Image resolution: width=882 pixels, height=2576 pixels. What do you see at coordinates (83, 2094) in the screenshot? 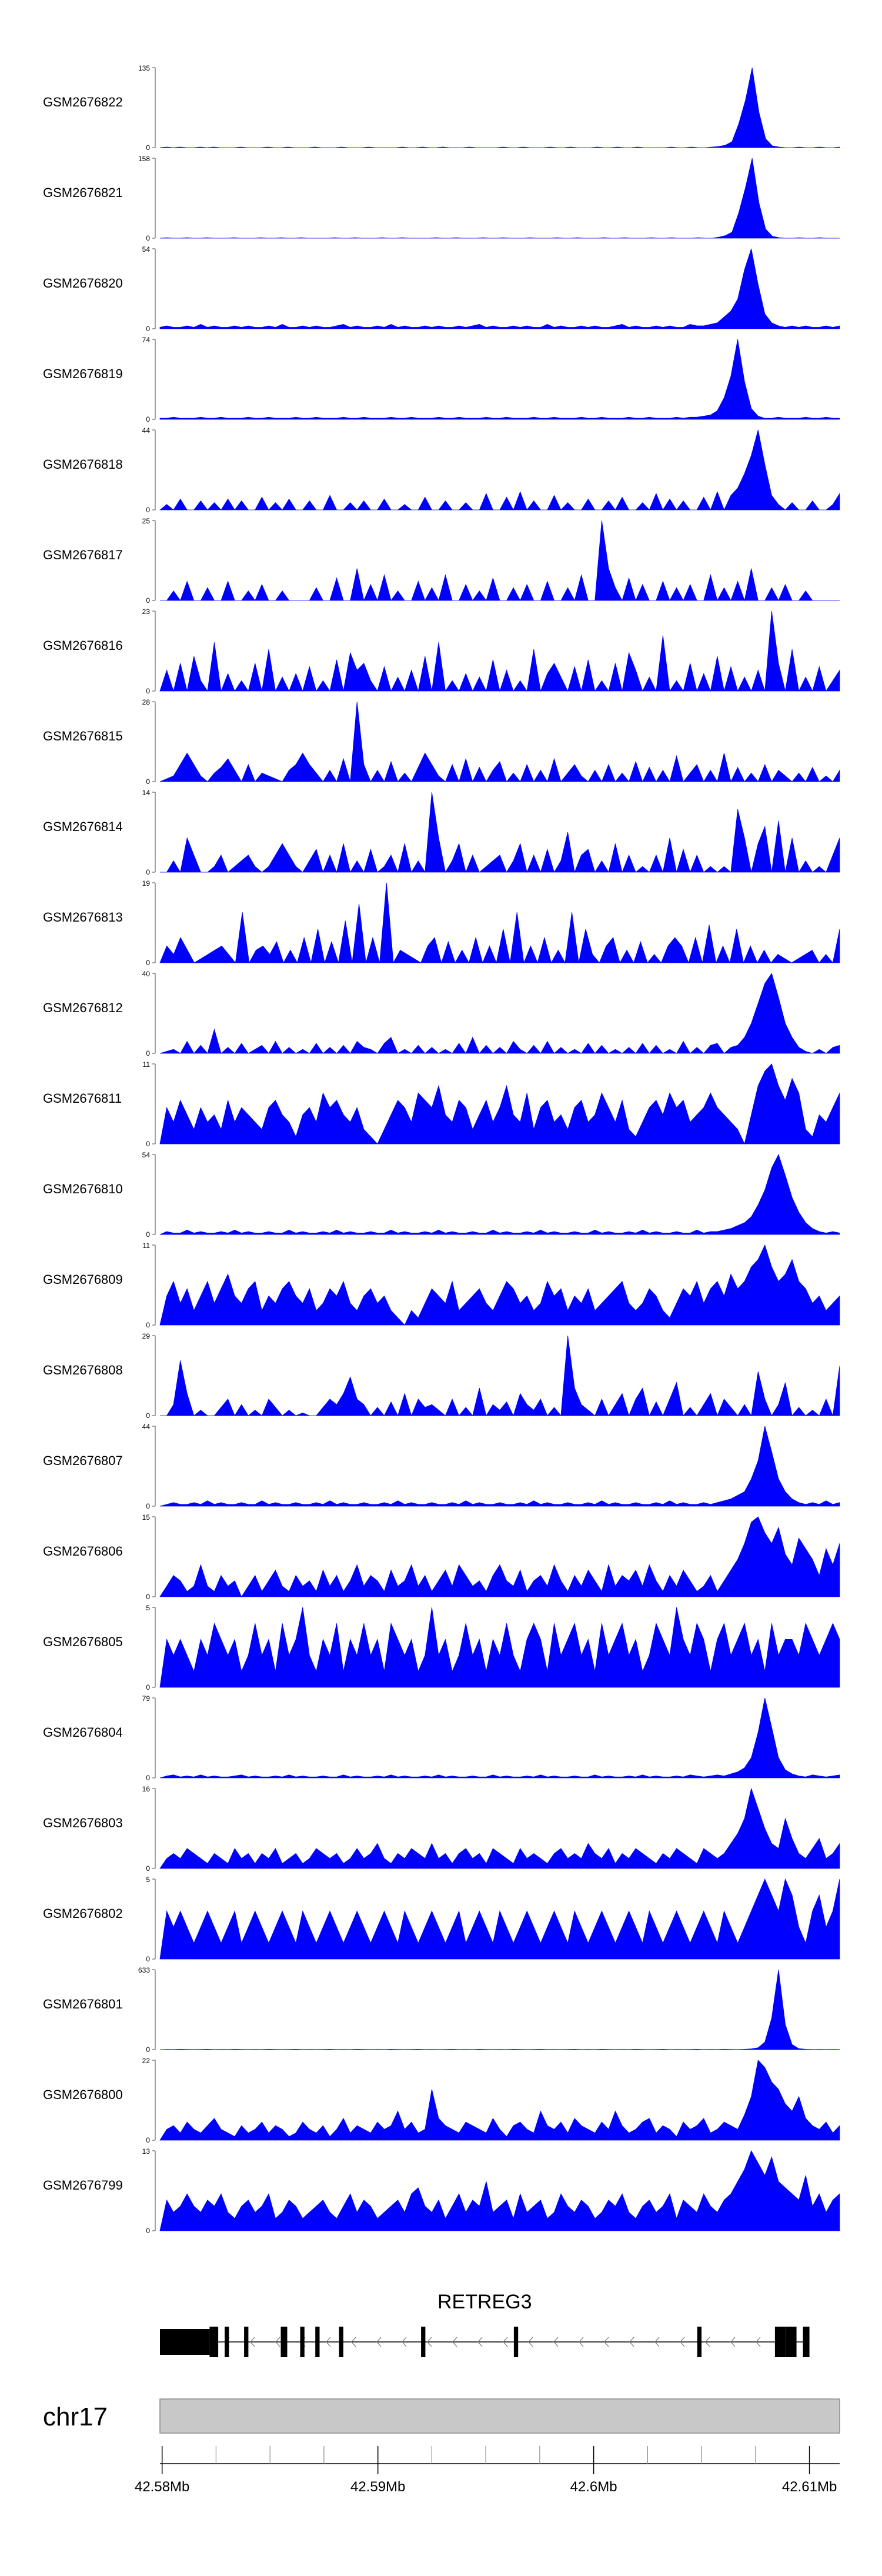
I see `track-label: GSM2676800` at bounding box center [83, 2094].